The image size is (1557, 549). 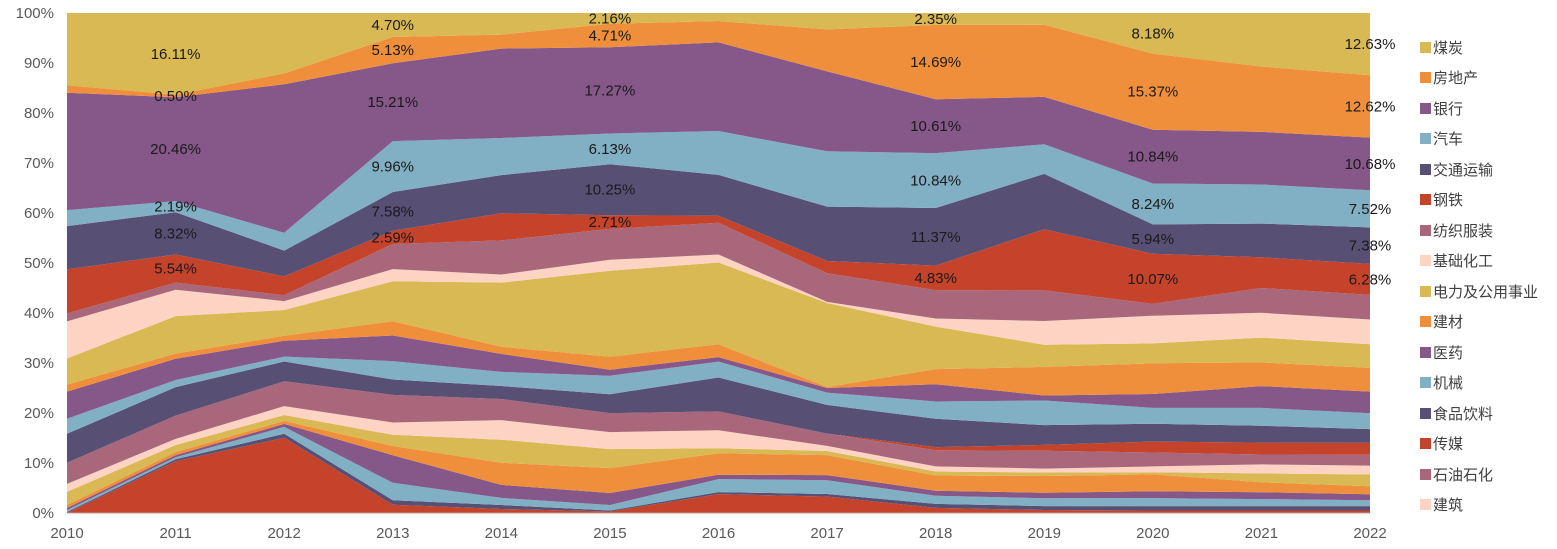 What do you see at coordinates (1044, 533) in the screenshot?
I see `x-tick-label: 2019` at bounding box center [1044, 533].